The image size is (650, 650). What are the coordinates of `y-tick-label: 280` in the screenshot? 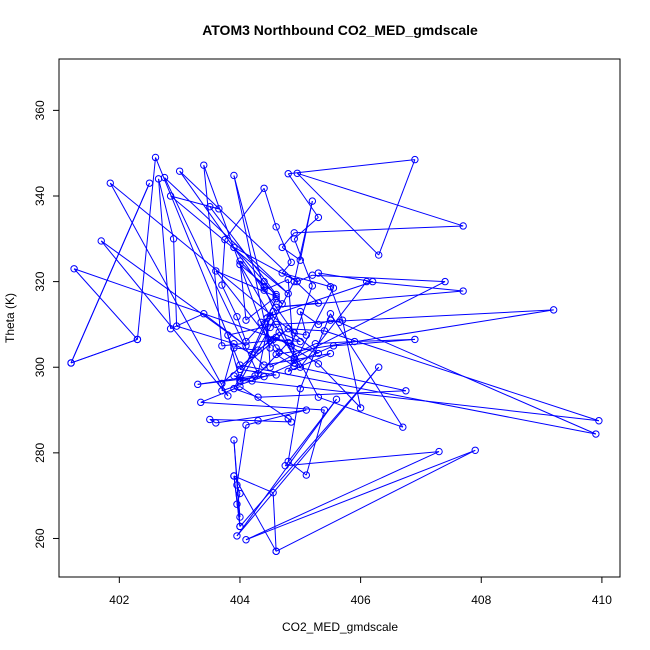 It's located at (40, 453).